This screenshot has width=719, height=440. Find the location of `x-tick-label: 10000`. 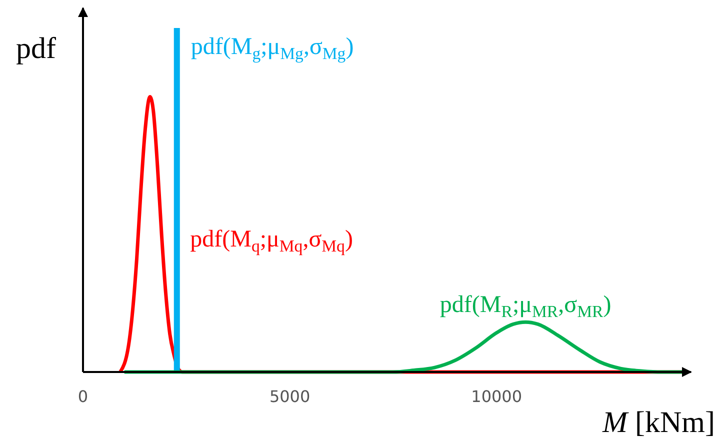

x-tick-label: 10000 is located at coordinates (496, 396).